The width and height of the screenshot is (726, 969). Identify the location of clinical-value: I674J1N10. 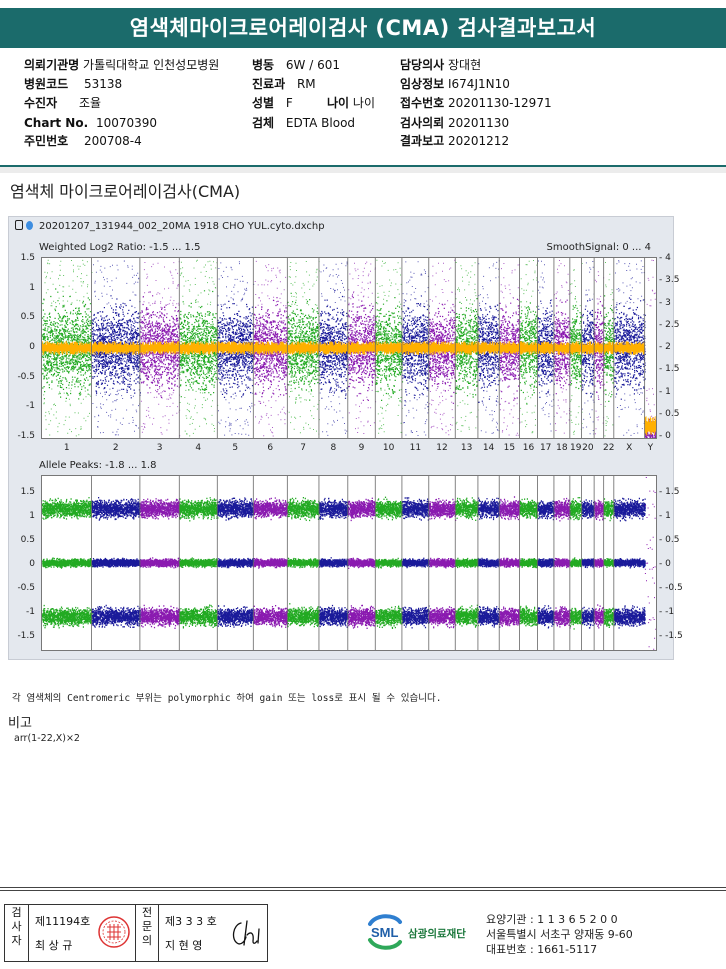
(479, 84).